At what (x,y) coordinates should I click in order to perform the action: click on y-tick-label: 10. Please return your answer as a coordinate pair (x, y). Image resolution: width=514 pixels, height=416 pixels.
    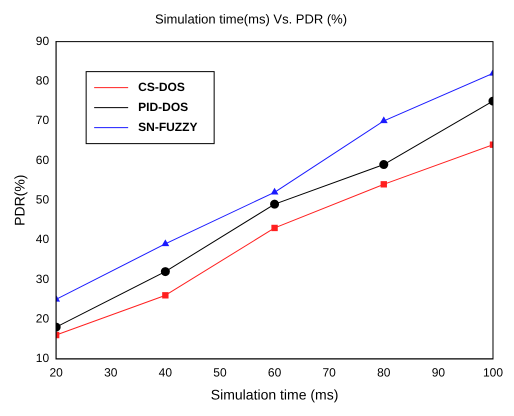
    Looking at the image, I should click on (43, 358).